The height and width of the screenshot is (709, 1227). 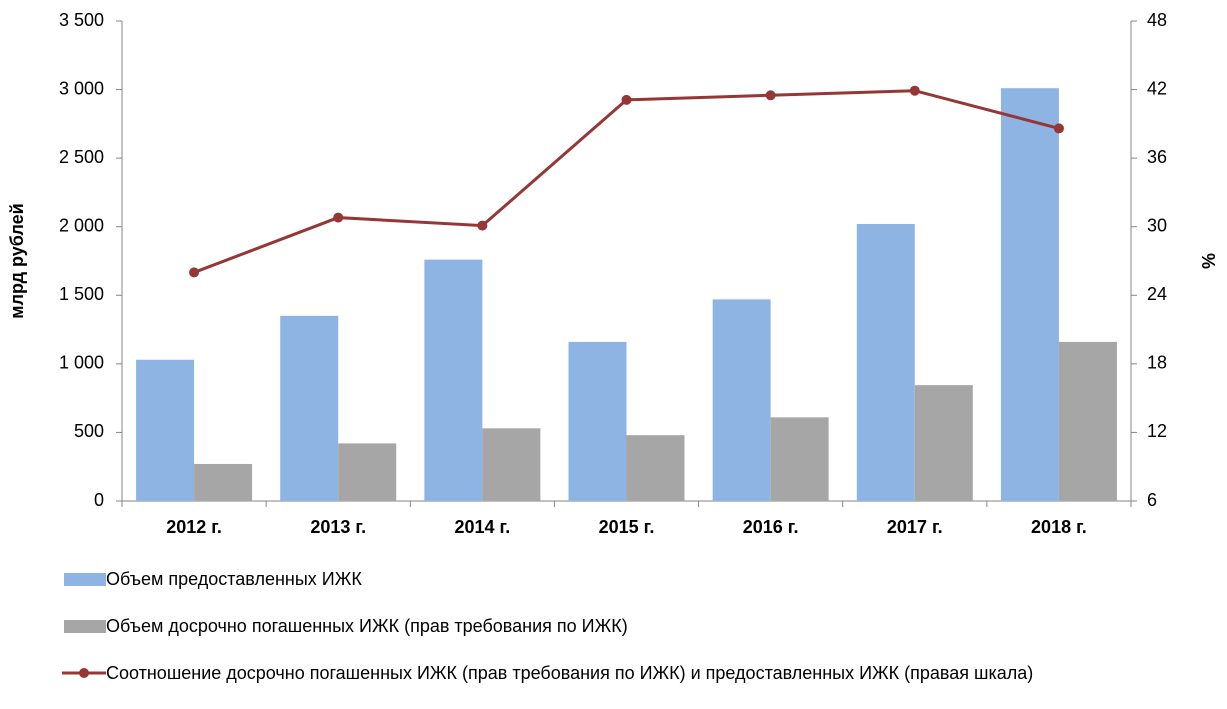 What do you see at coordinates (194, 527) in the screenshot?
I see `x-tick-label: 2012 г.` at bounding box center [194, 527].